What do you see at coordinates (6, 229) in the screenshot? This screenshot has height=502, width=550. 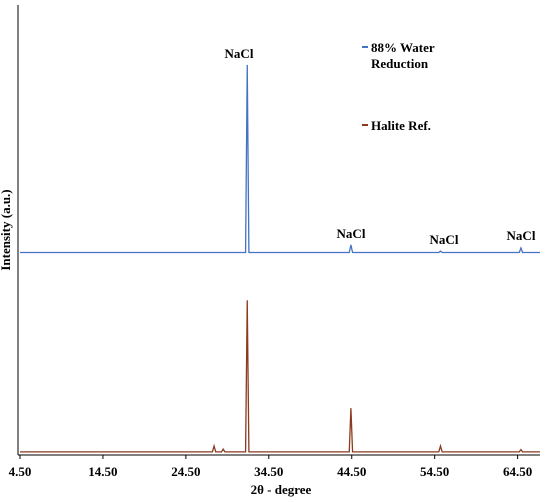 I see `y-axis-label: Intensity (a.u.)` at bounding box center [6, 229].